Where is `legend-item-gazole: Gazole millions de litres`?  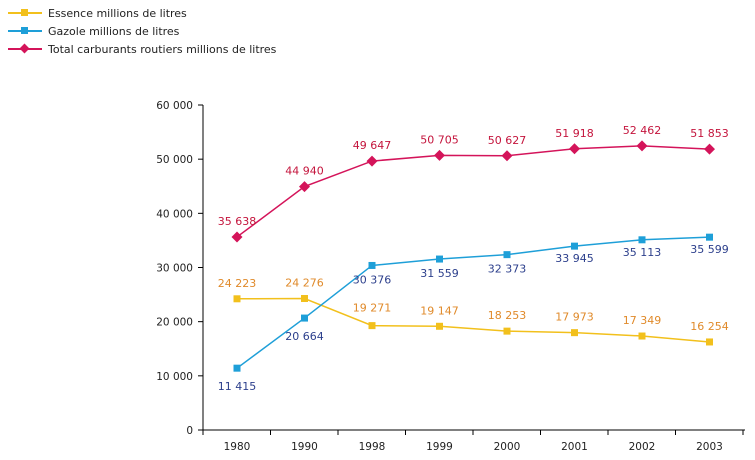 legend-item-gazole: Gazole millions de litres is located at coordinates (142, 31).